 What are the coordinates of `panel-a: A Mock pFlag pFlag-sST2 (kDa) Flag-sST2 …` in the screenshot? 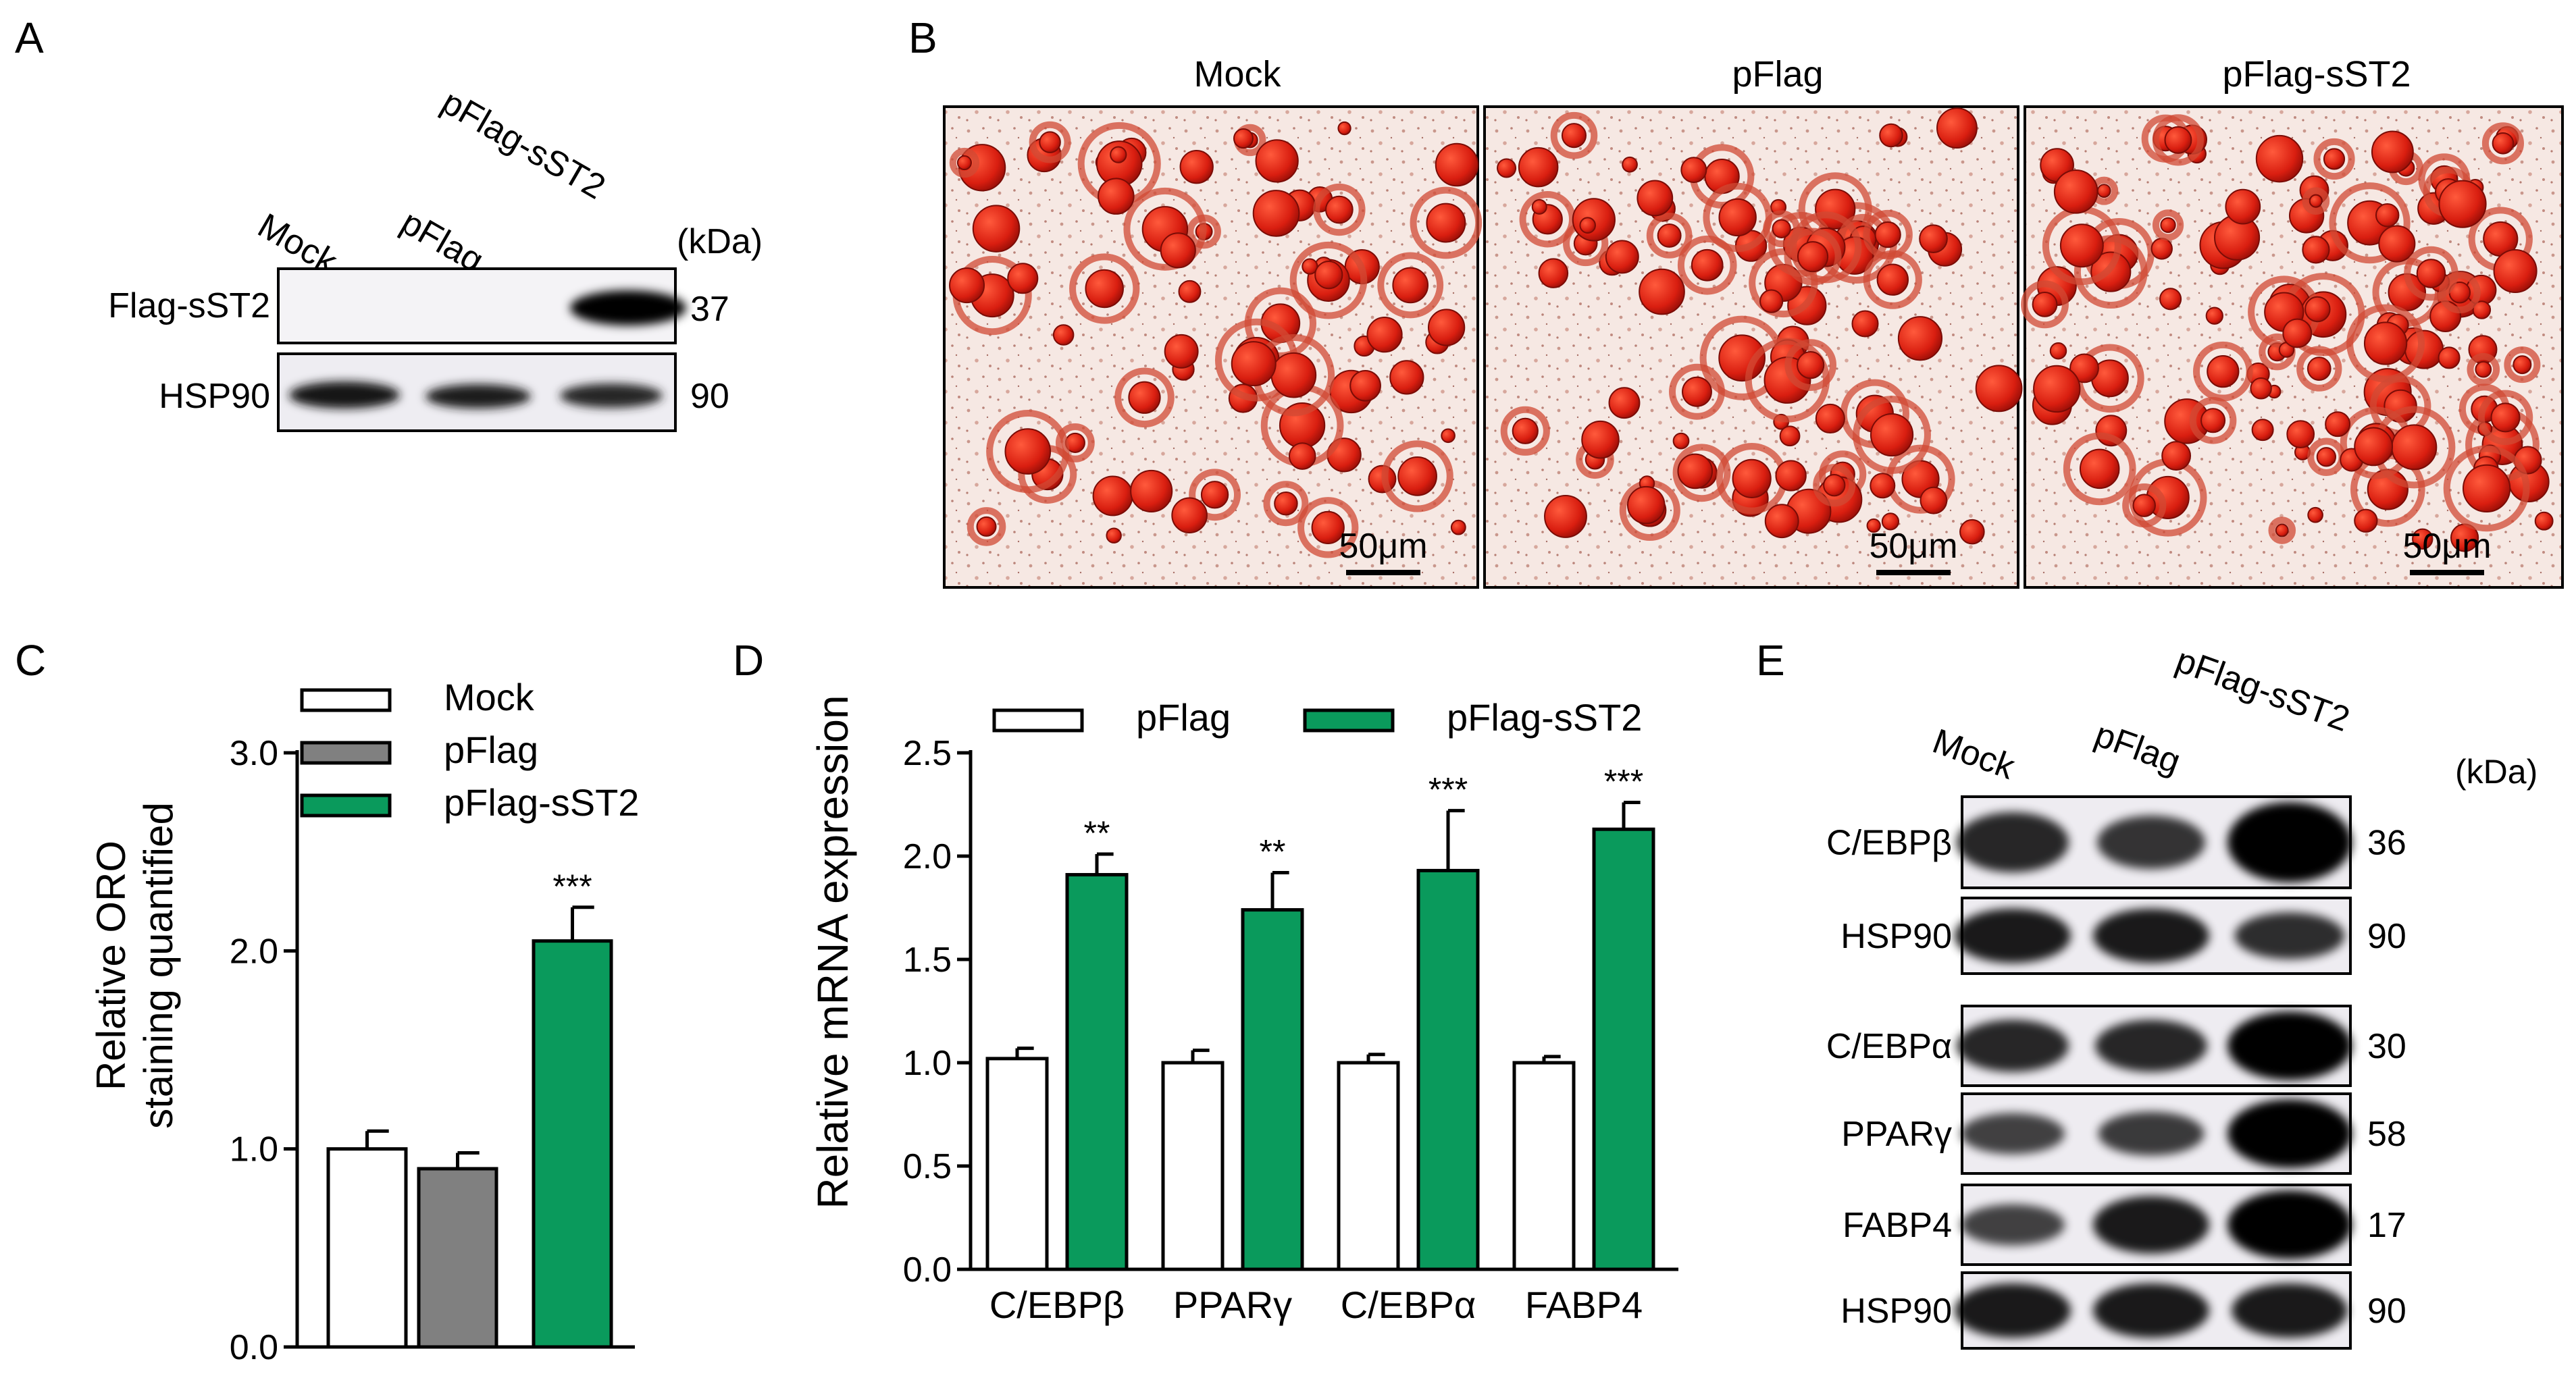 It's located at (389, 223).